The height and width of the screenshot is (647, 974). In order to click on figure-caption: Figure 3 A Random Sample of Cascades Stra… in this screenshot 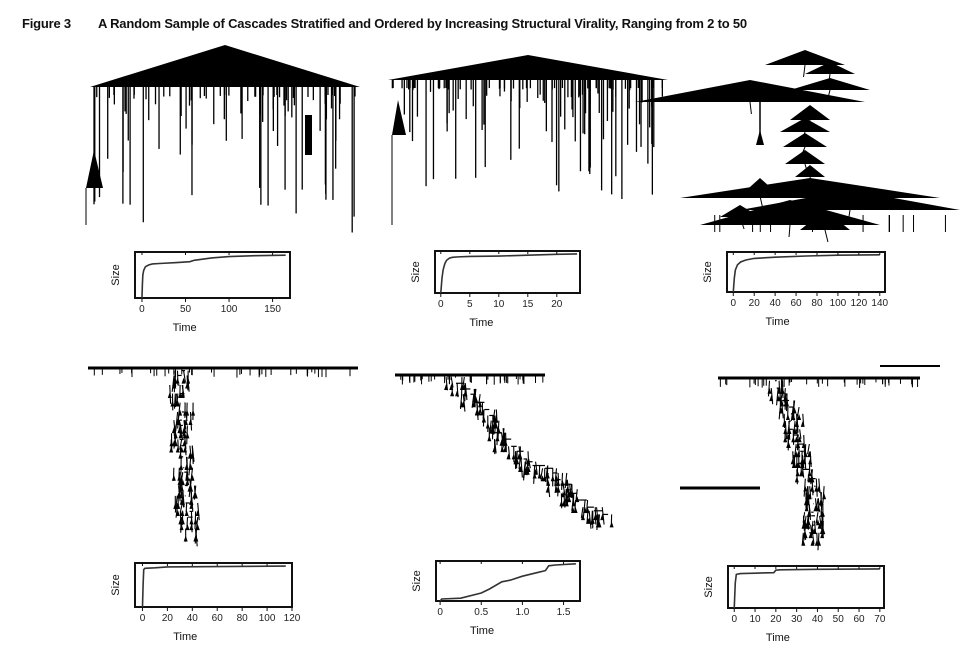, I will do `click(384, 23)`.